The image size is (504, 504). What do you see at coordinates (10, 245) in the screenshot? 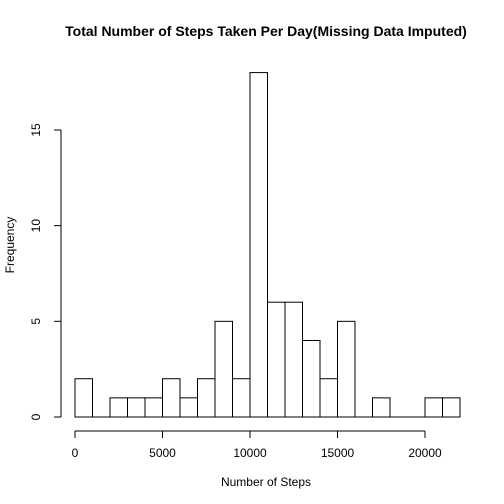
I see `y-axis-label: Frequency` at bounding box center [10, 245].